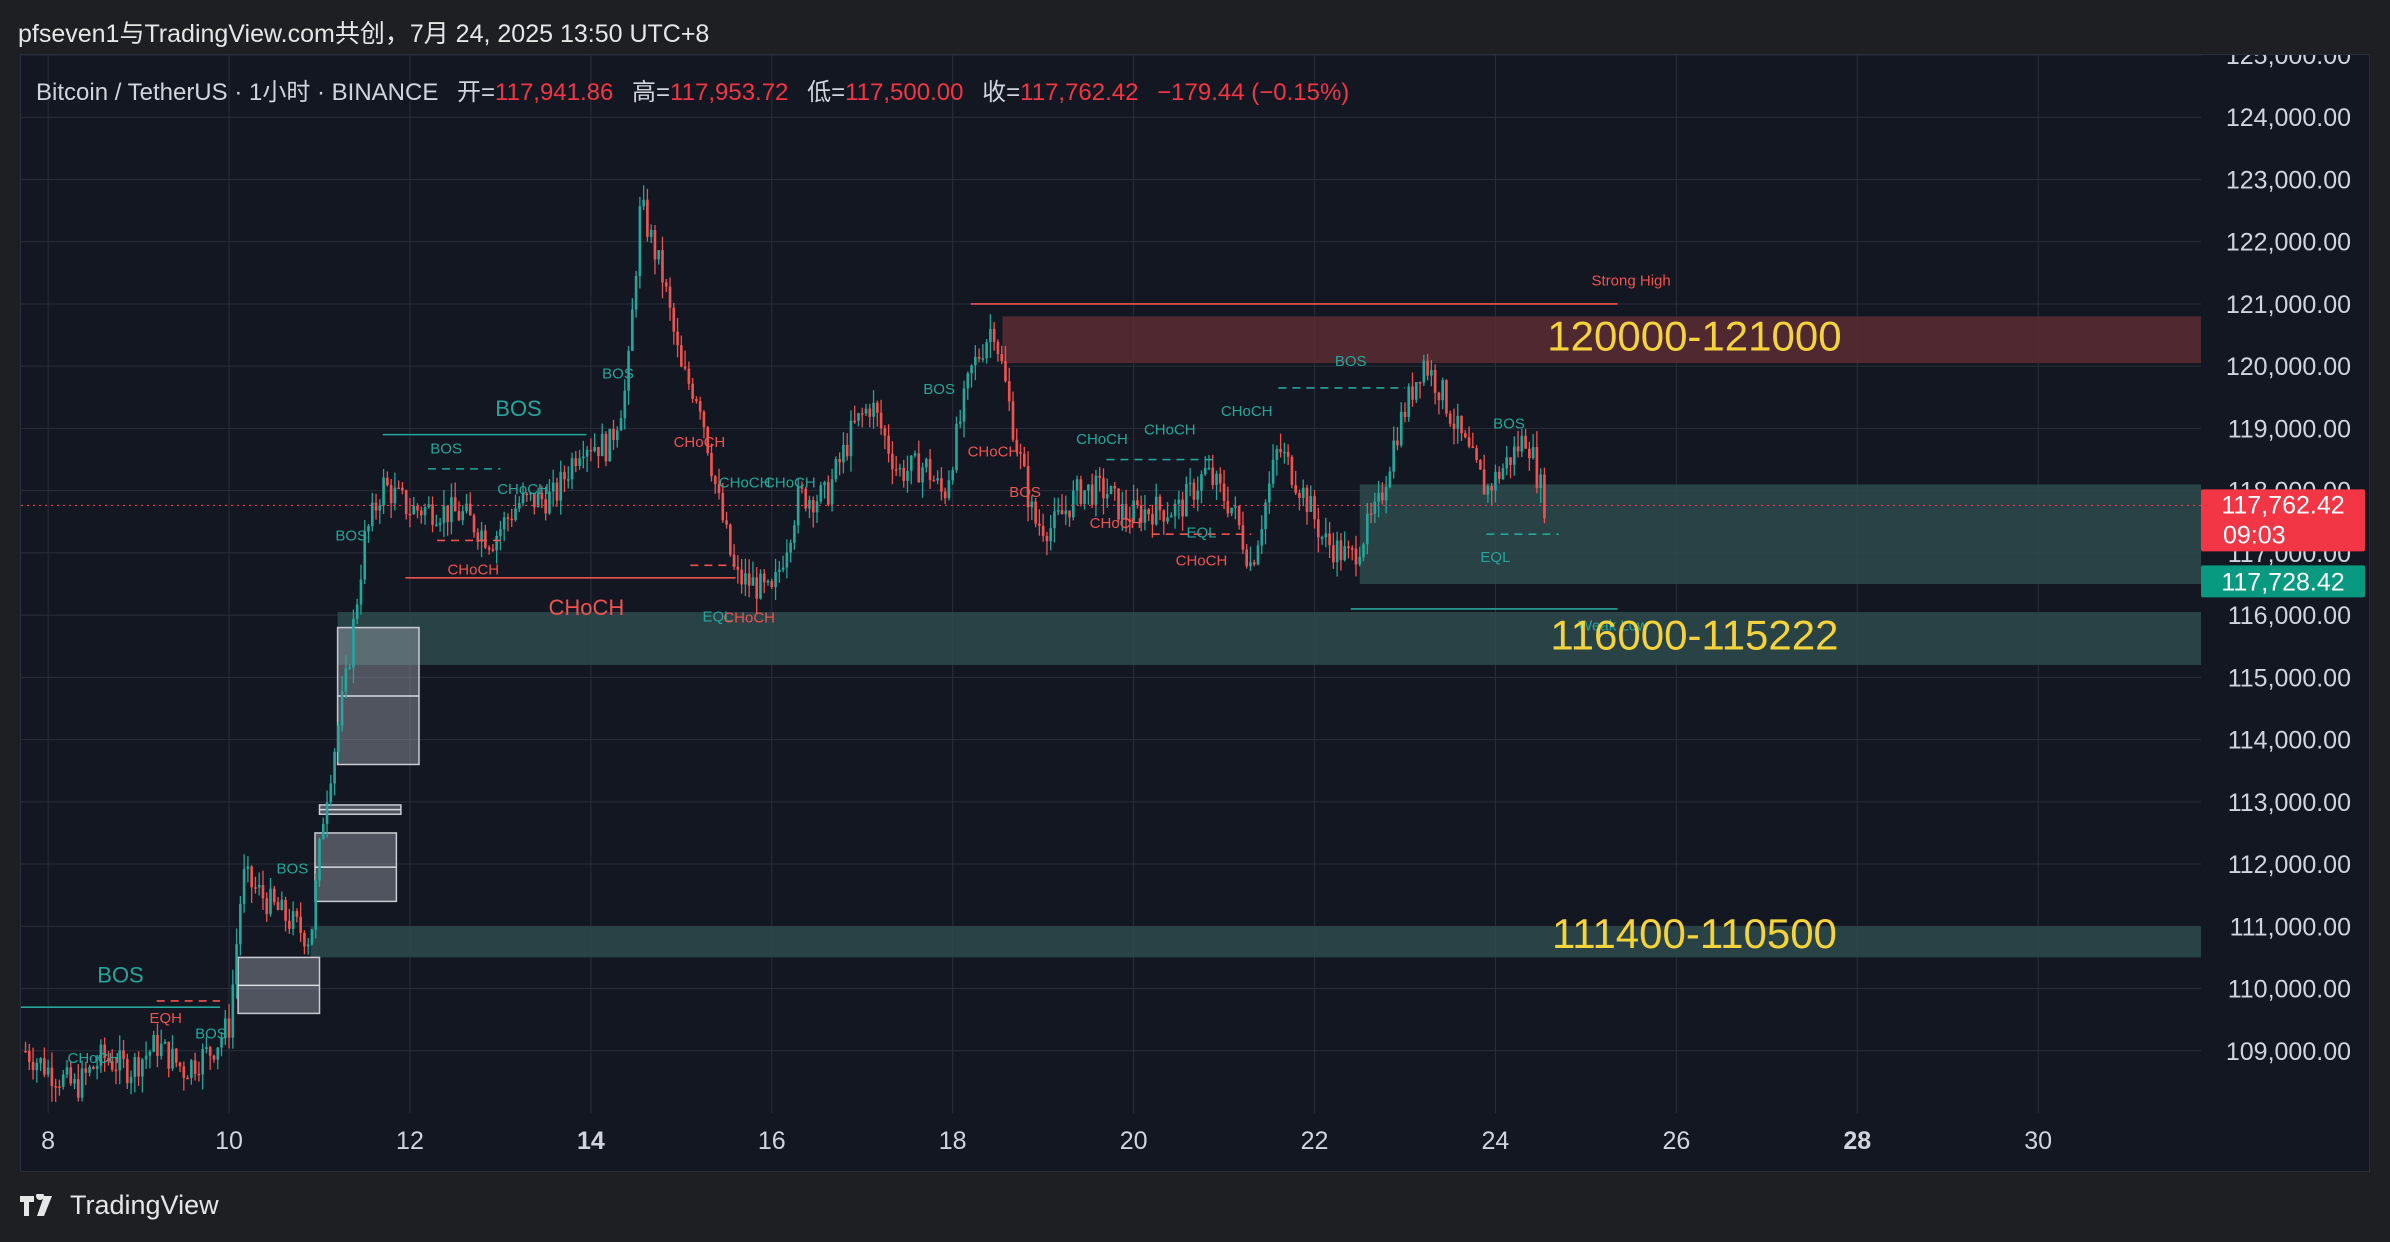 The height and width of the screenshot is (1242, 2390). What do you see at coordinates (1315, 1141) in the screenshot?
I see `x-tick-label: 22` at bounding box center [1315, 1141].